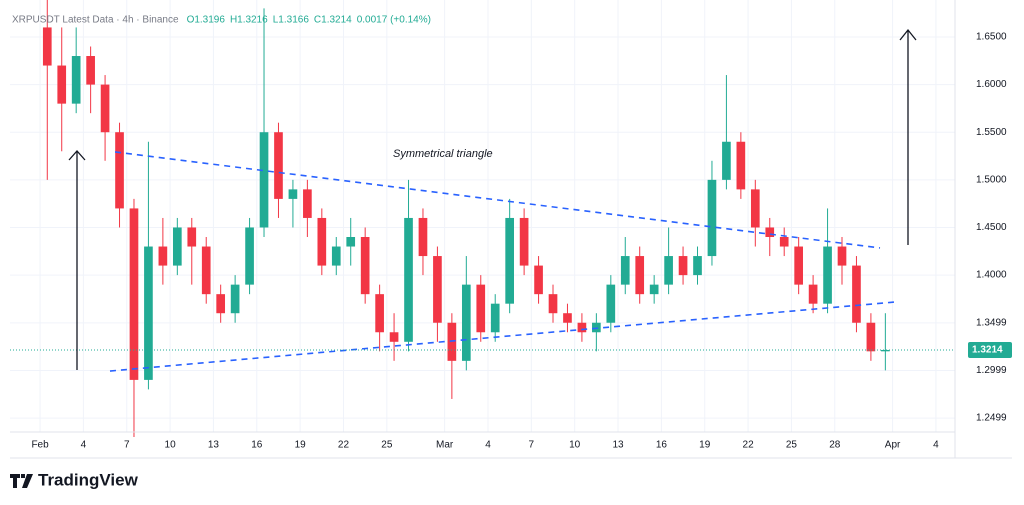 The height and width of the screenshot is (505, 1024). What do you see at coordinates (394, 20) in the screenshot?
I see `status-item: 0.0017 (+0.14%)` at bounding box center [394, 20].